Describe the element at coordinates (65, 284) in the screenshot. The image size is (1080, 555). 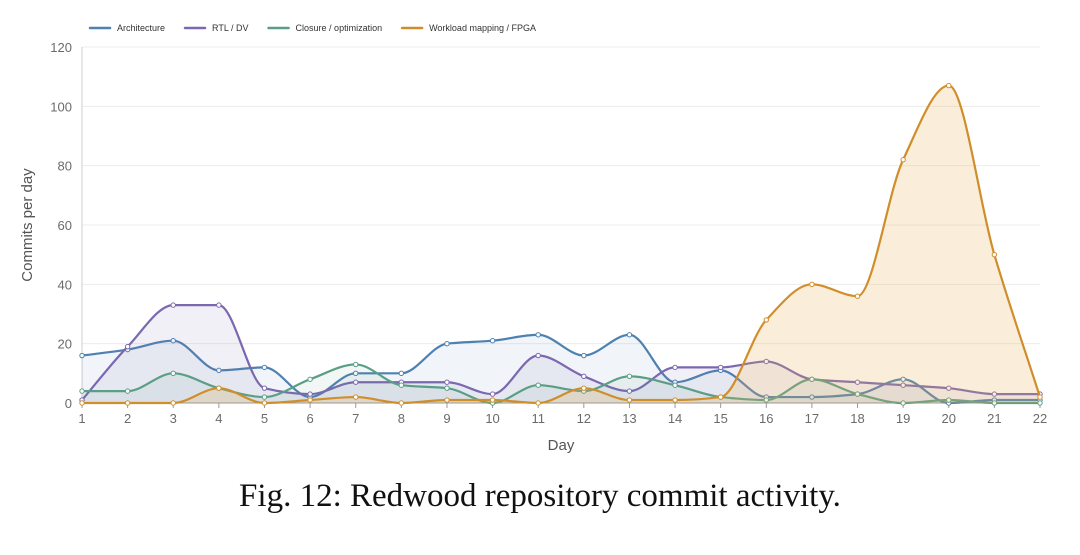
I see `y-tick-label: 40` at that location.